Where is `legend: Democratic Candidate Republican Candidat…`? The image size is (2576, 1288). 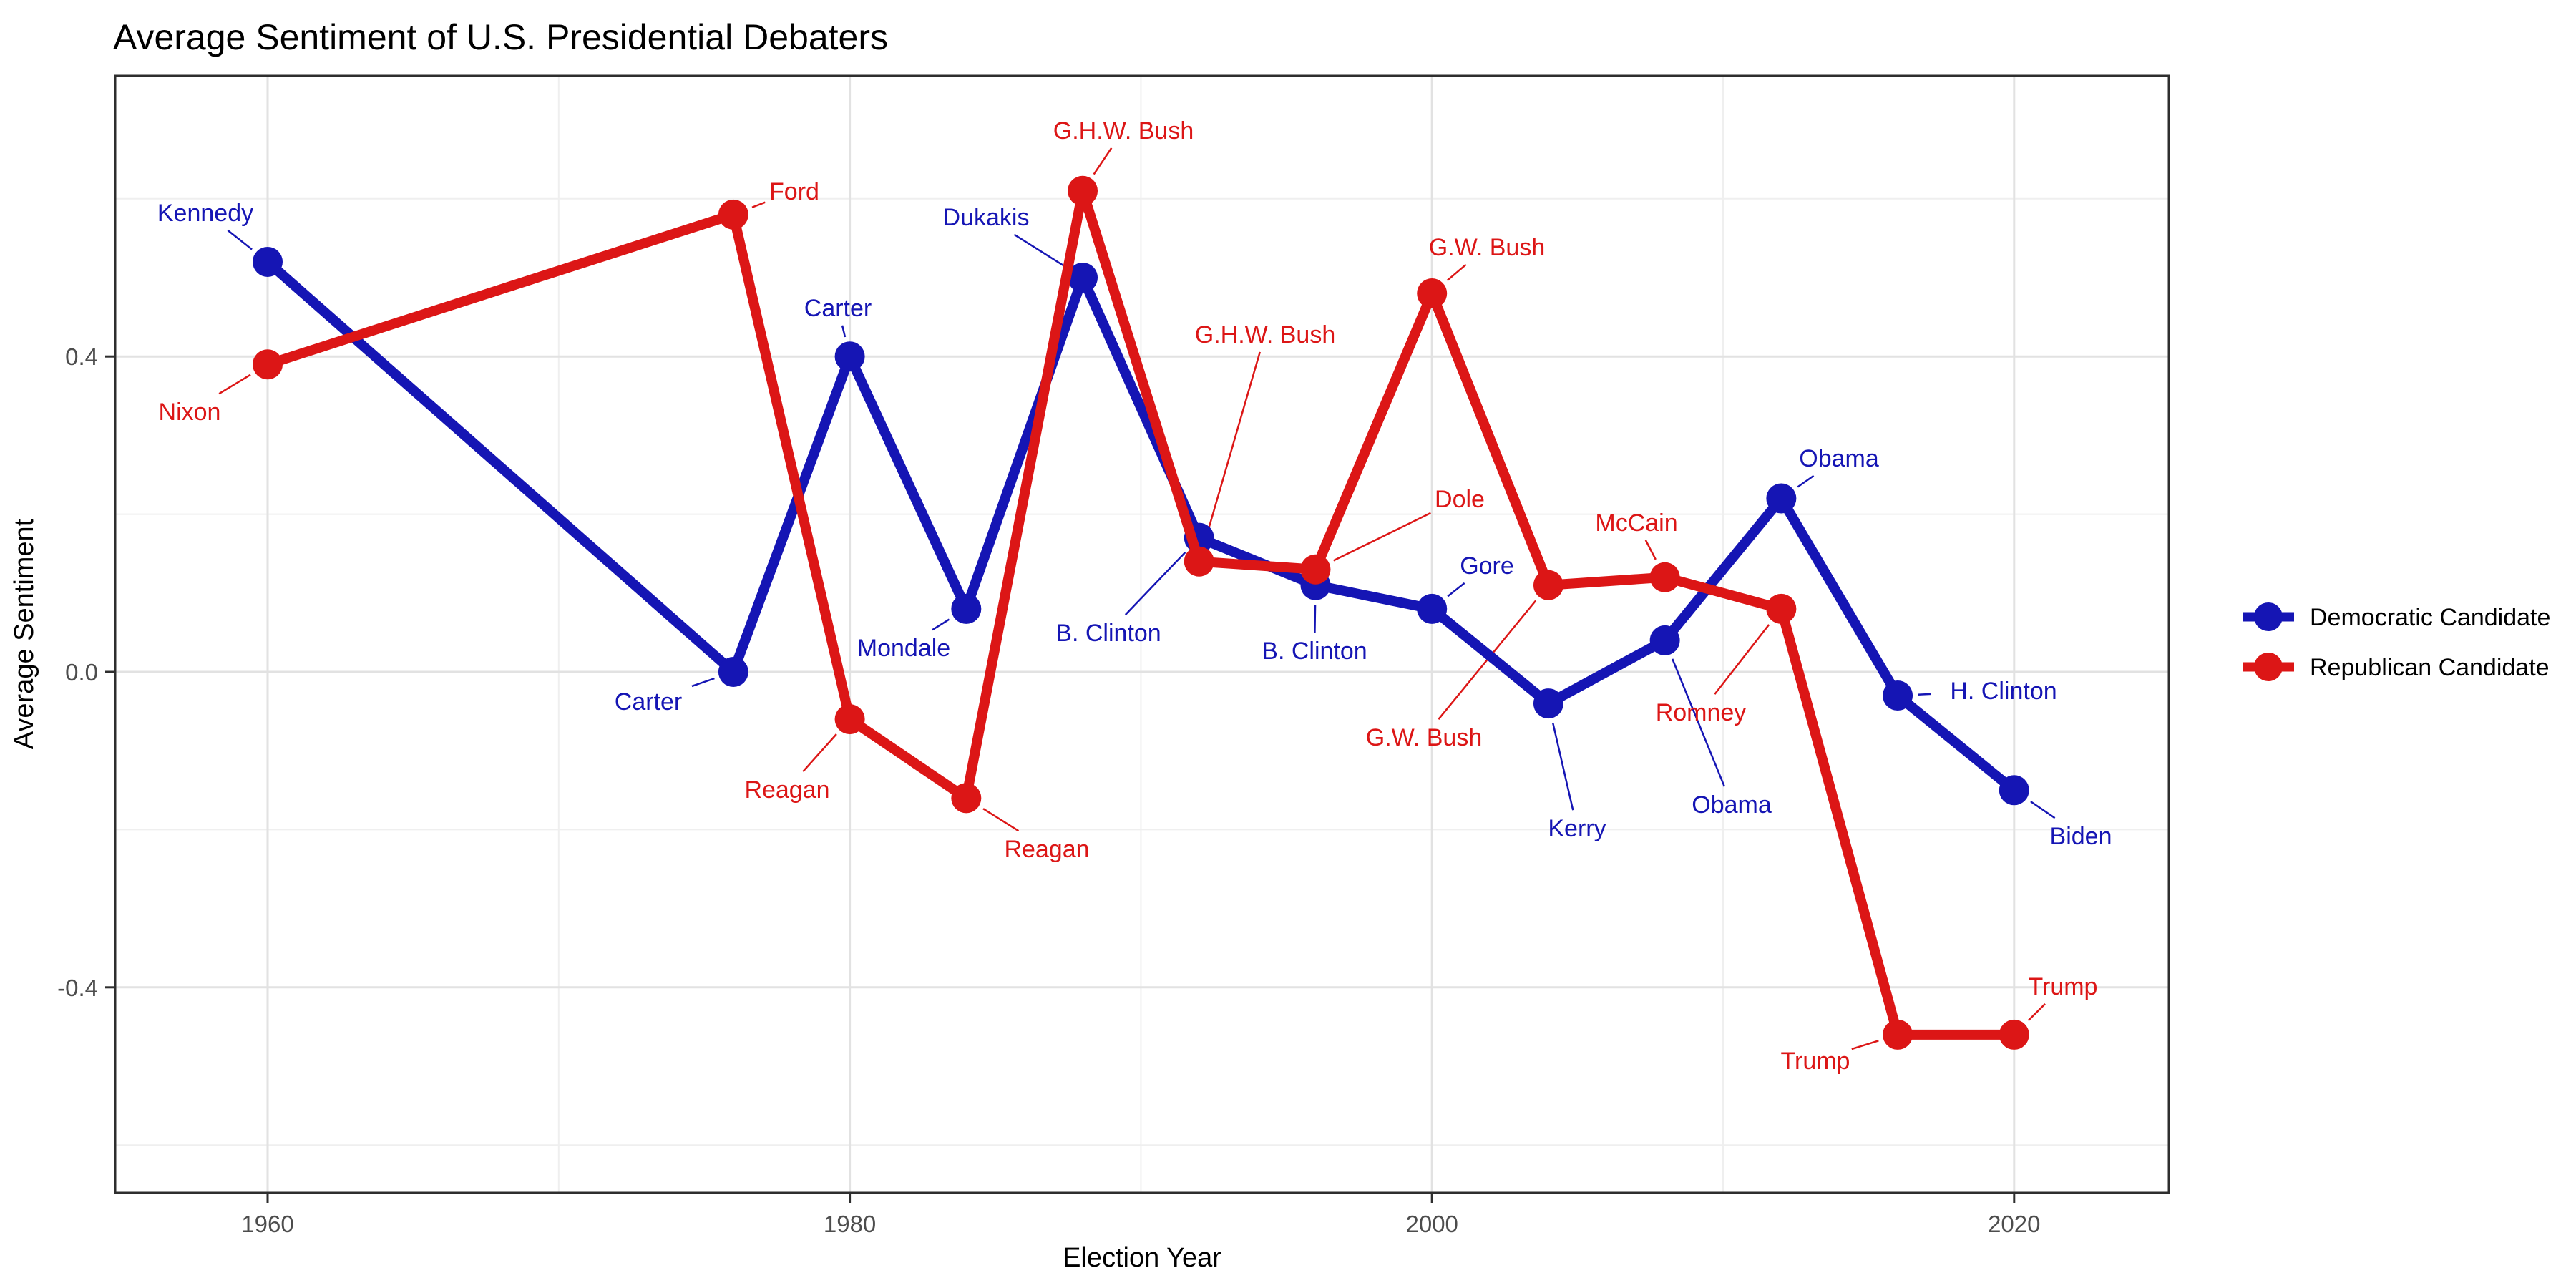 legend: Democratic Candidate Republican Candidat… is located at coordinates (2396, 641).